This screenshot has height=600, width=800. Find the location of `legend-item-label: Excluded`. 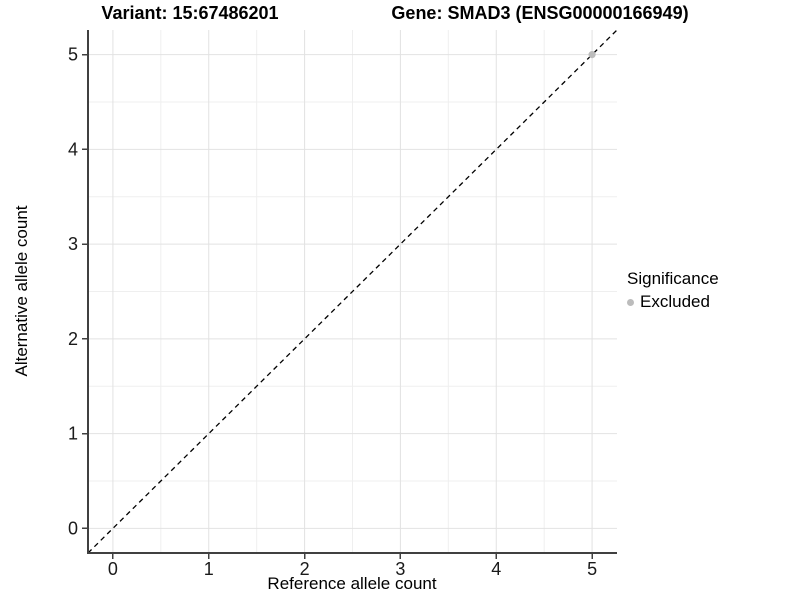

legend-item-label: Excluded is located at coordinates (675, 301).